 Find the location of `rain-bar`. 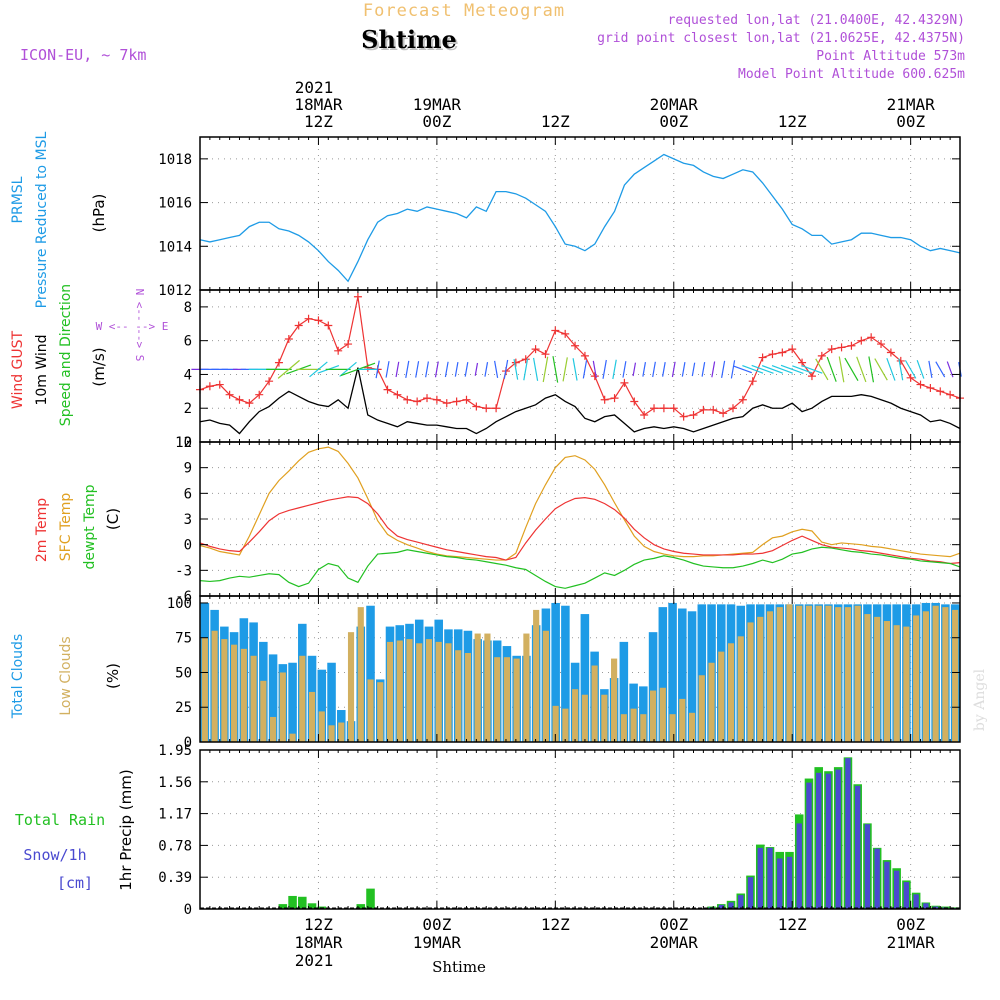

rain-bar is located at coordinates (370, 898).